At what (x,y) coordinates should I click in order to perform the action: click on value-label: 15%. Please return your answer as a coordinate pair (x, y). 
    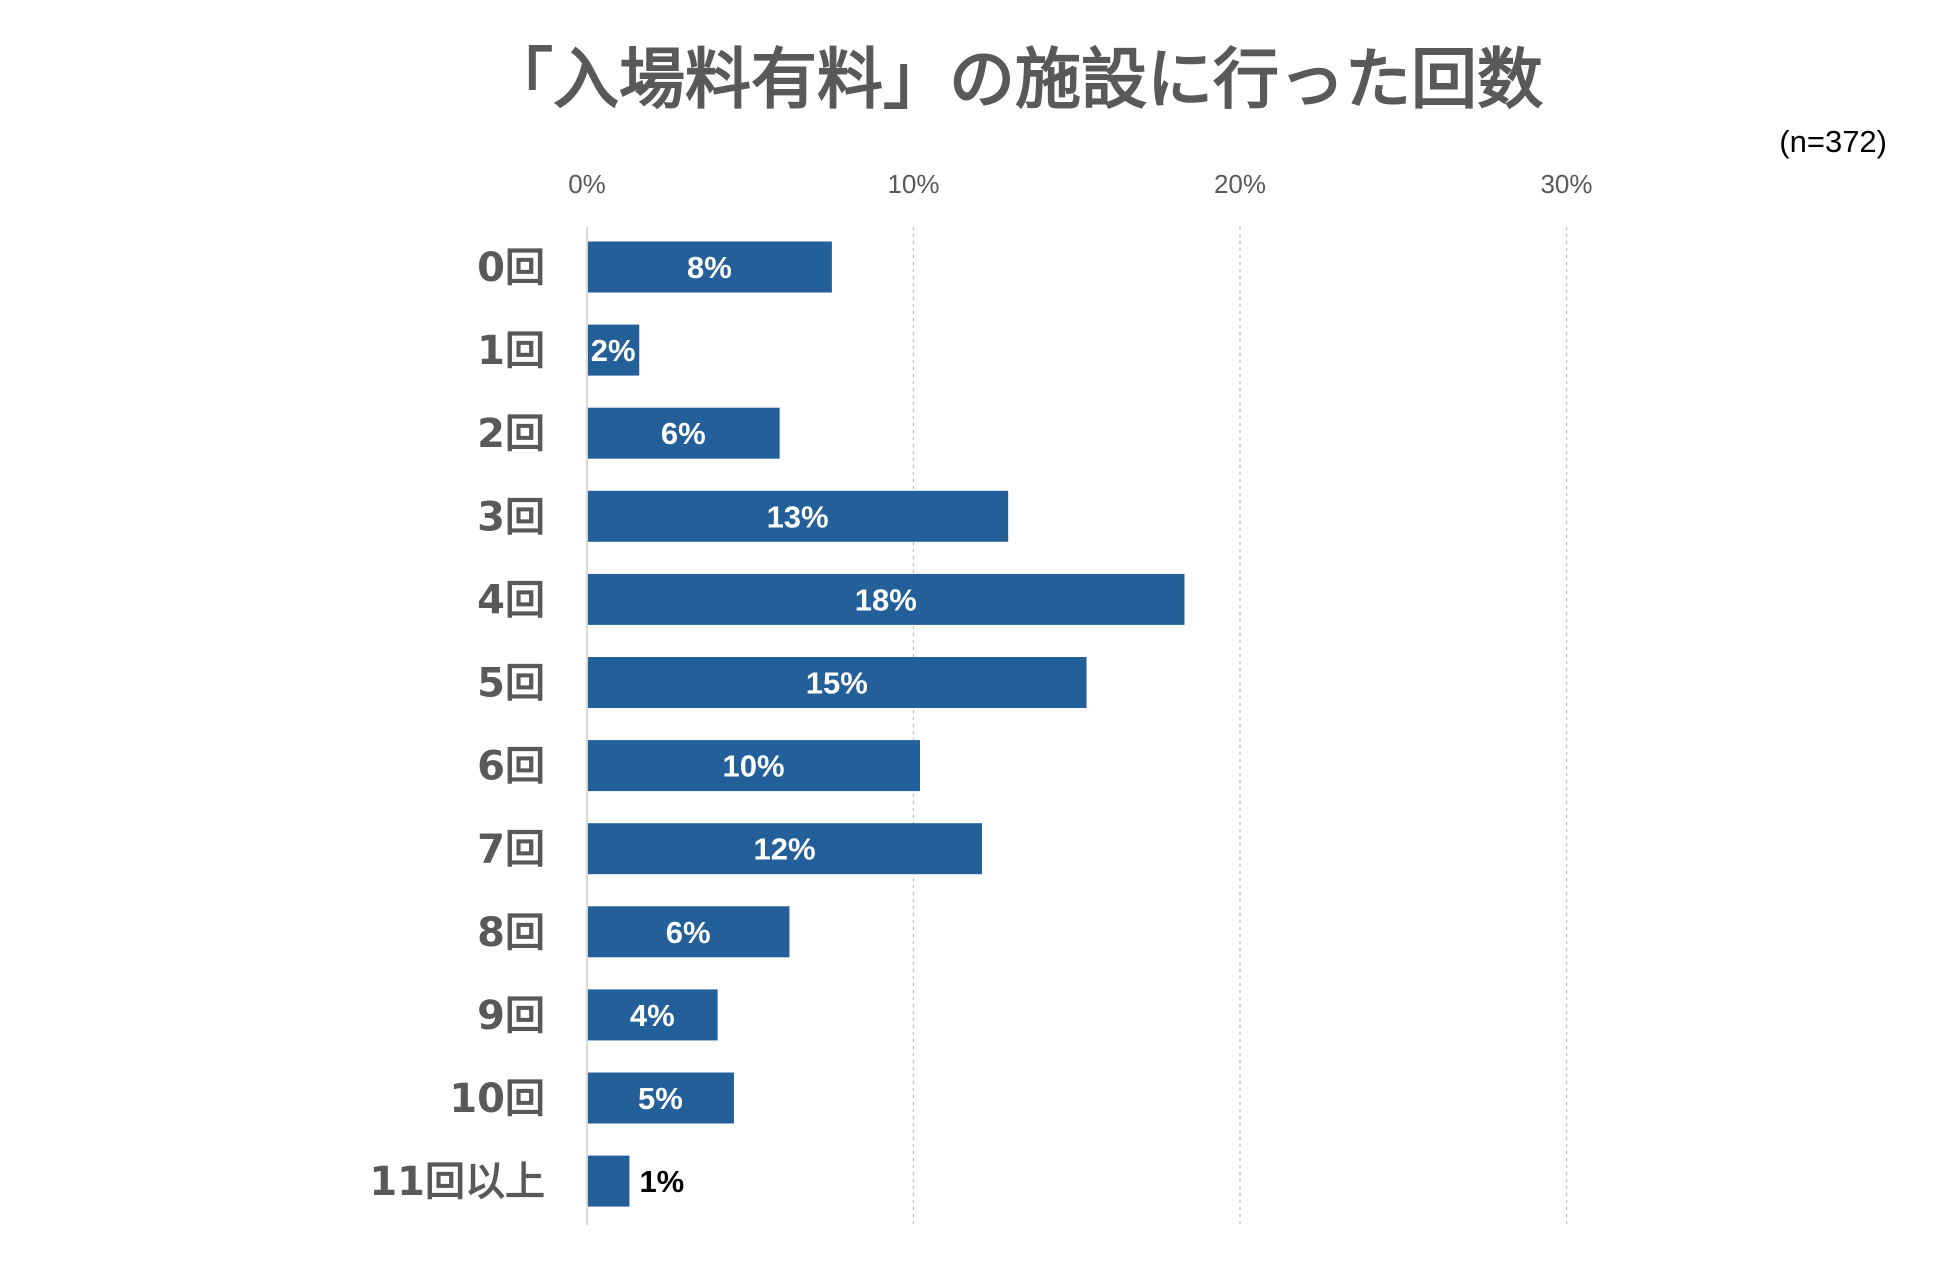
    Looking at the image, I should click on (837, 683).